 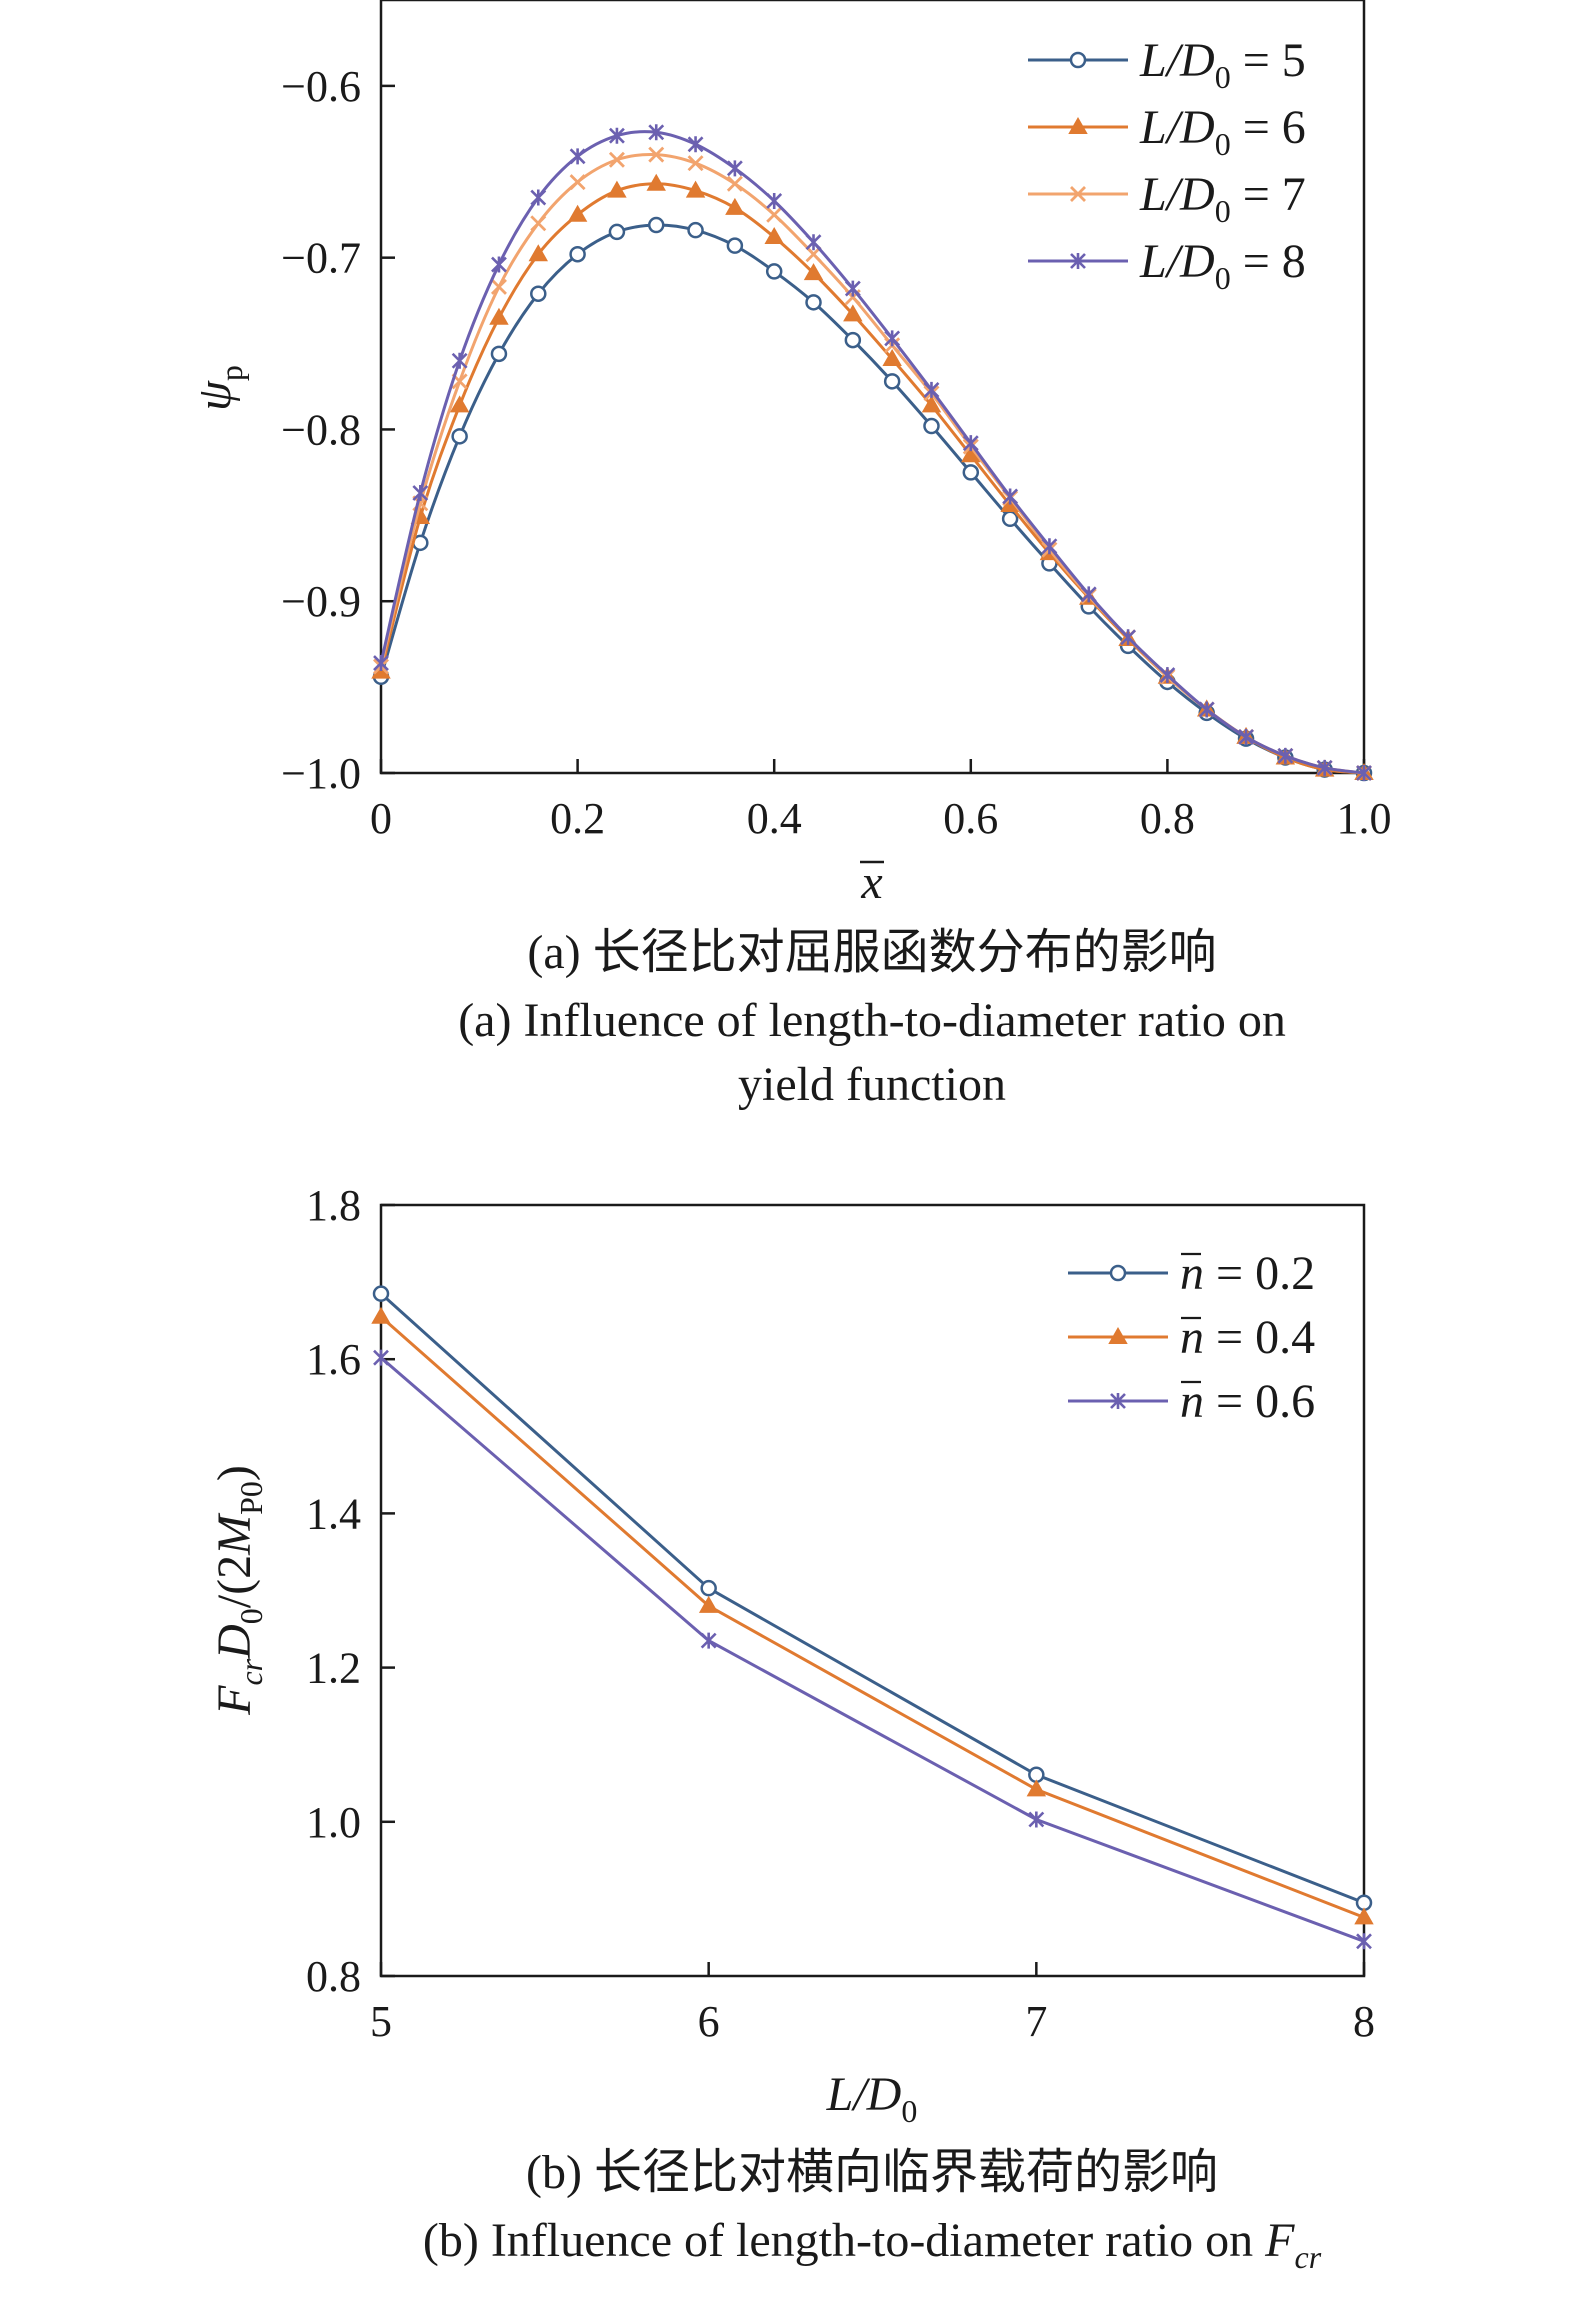 I want to click on y-tick-label: 1.2, so click(x=333, y=1668).